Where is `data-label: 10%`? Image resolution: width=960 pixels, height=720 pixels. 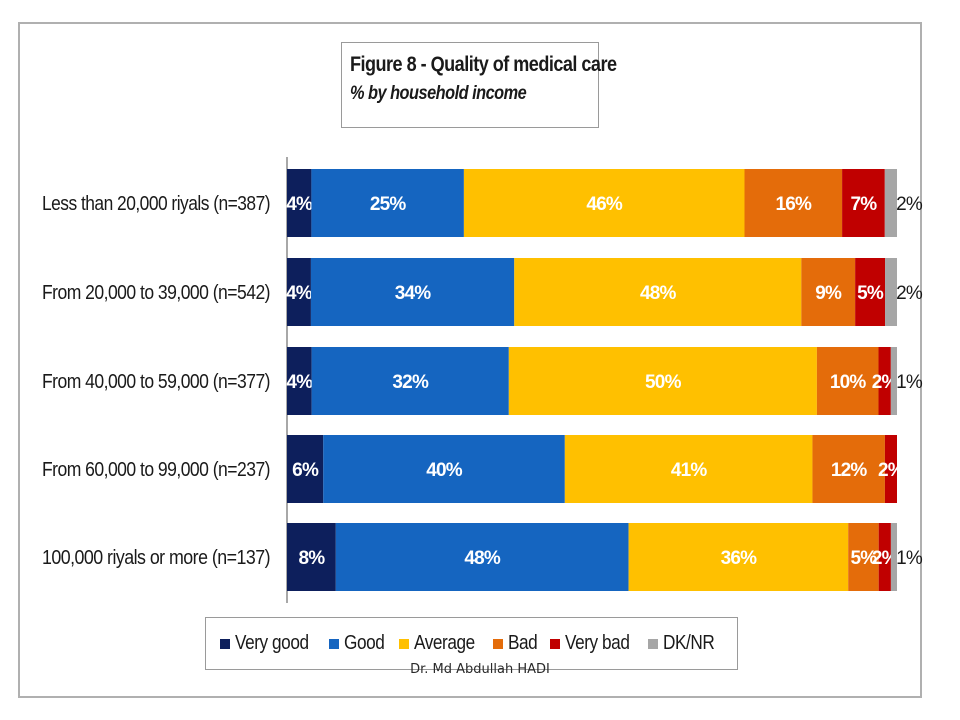 data-label: 10% is located at coordinates (848, 382).